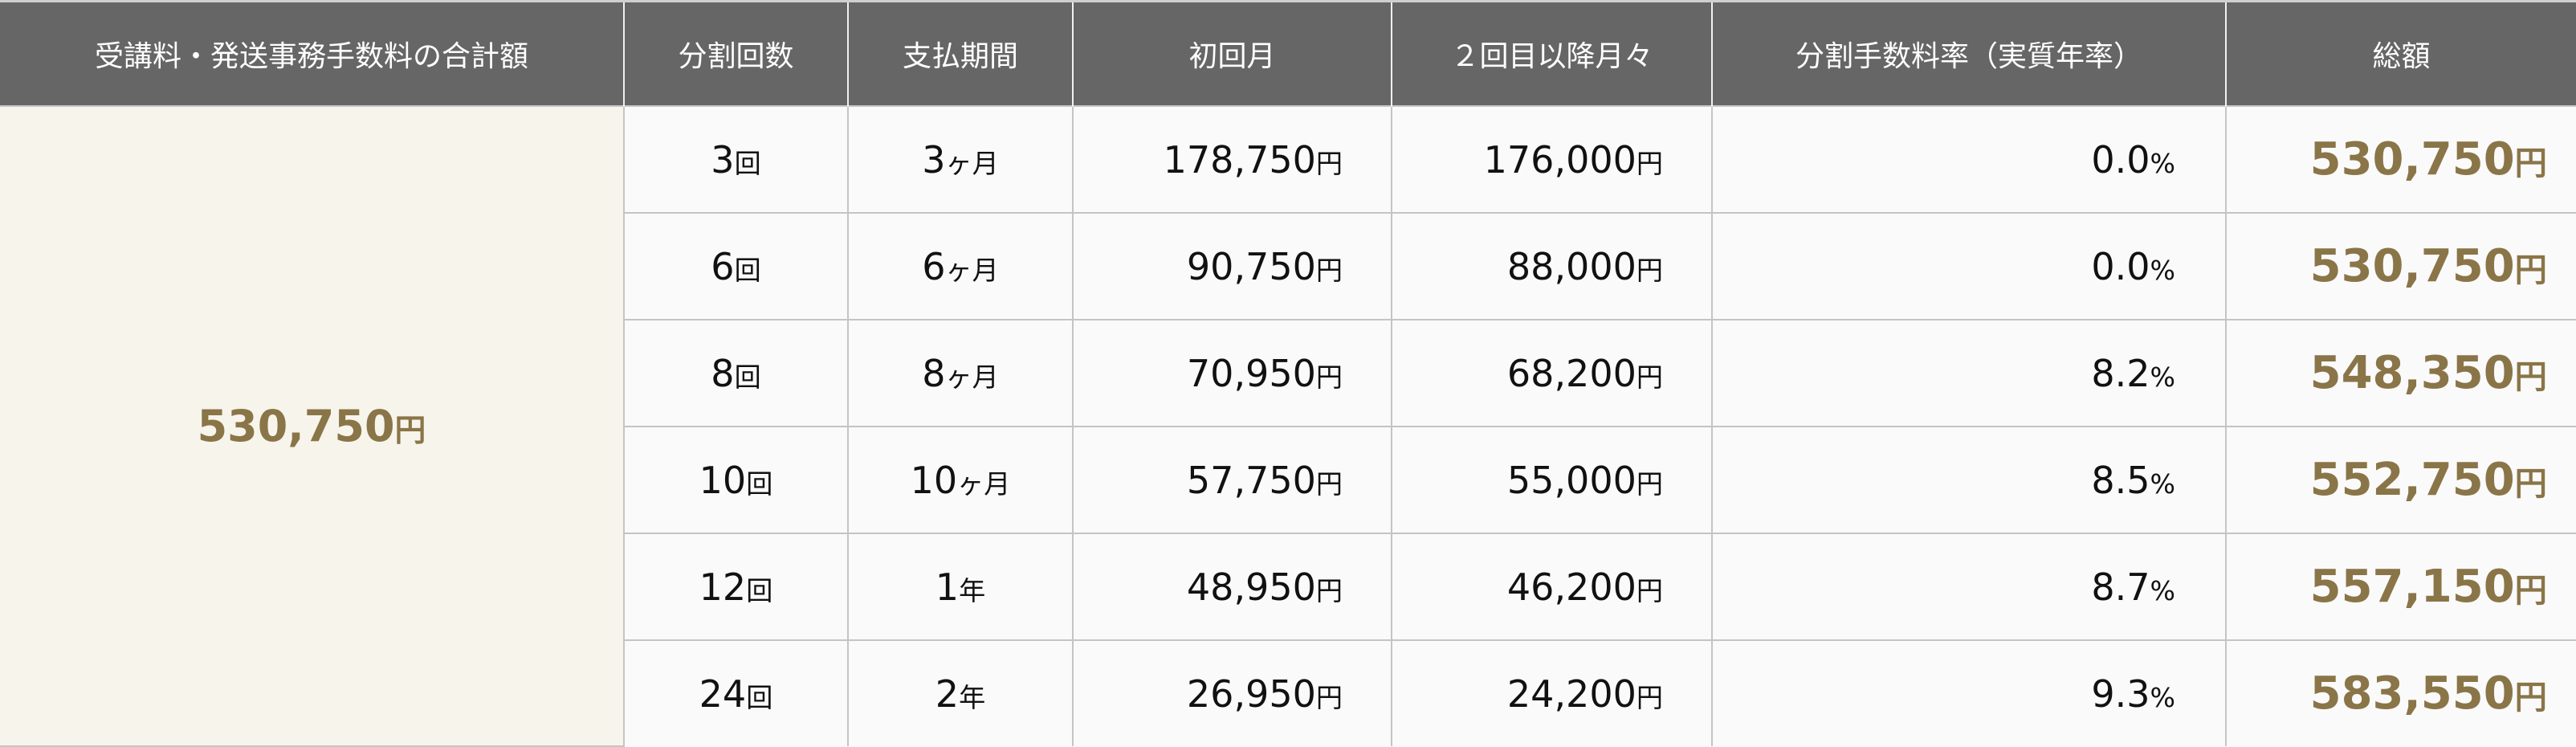 The image size is (2576, 747). I want to click on total-cell: 552,750円, so click(2400, 480).